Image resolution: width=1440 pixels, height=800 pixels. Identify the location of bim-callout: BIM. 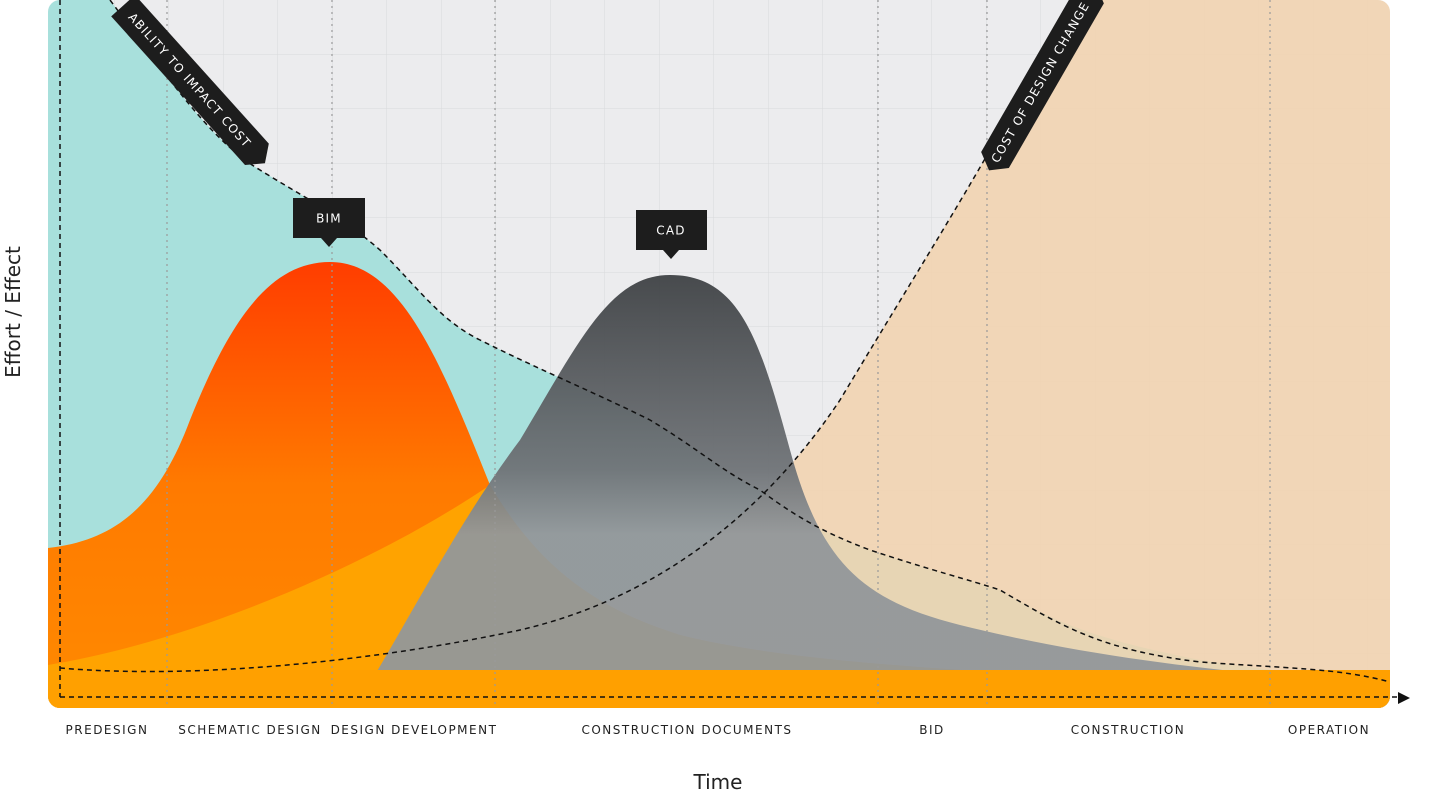
(329, 222).